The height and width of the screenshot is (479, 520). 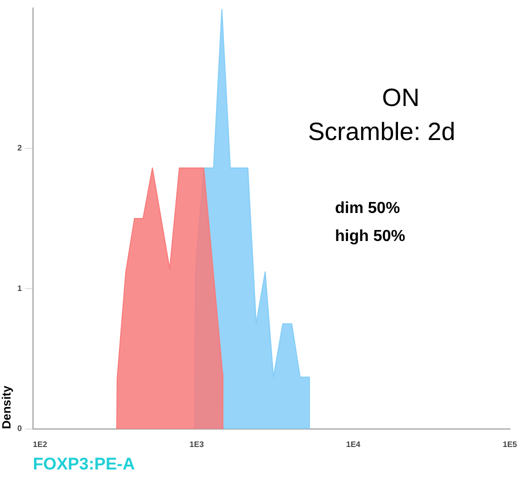 I want to click on x-tick-label: 1E3, so click(x=197, y=445).